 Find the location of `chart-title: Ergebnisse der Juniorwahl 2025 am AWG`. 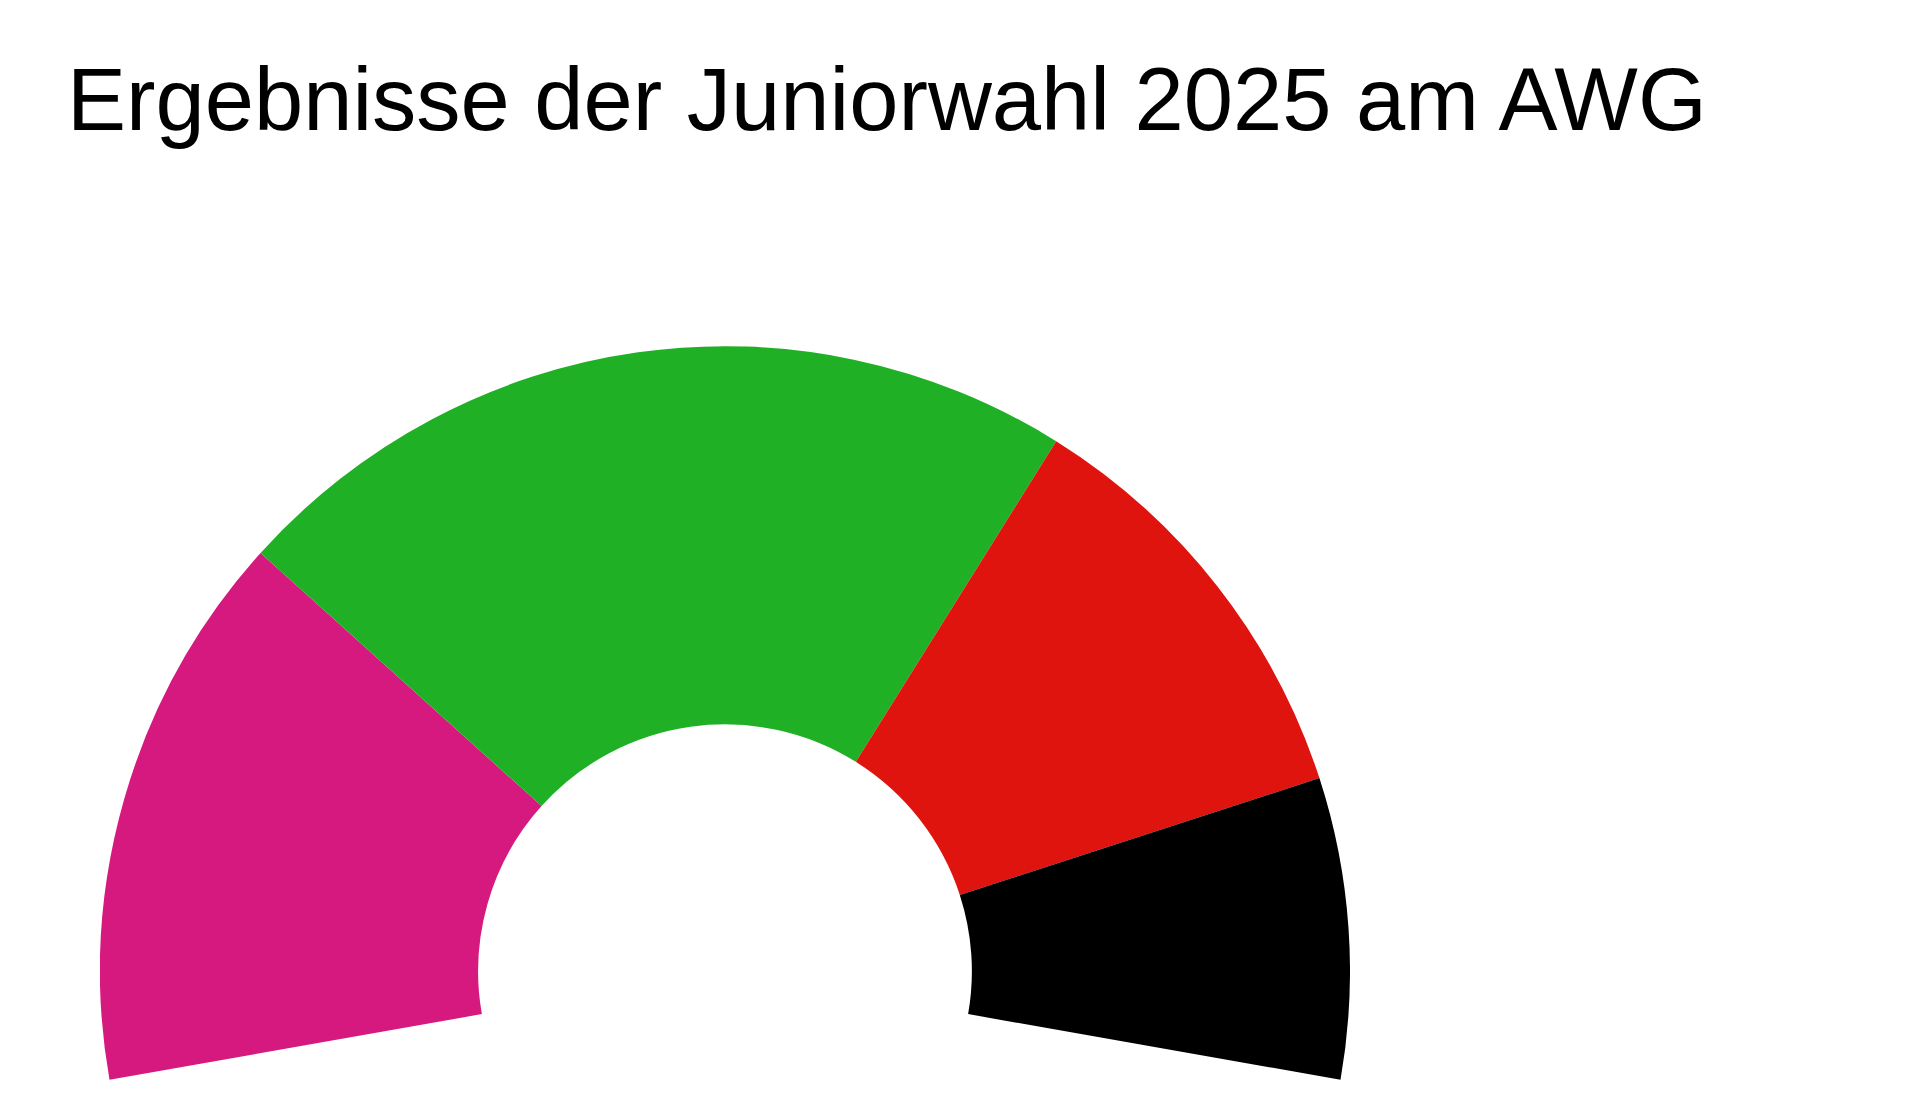

chart-title: Ergebnisse der Juniorwahl 2025 am AWG is located at coordinates (887, 99).